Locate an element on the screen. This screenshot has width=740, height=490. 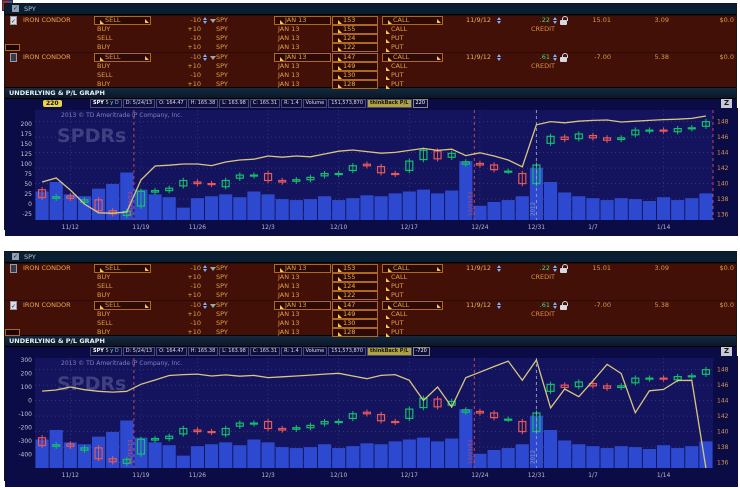
left-axis-tick: 150 is located at coordinates (27, 144).